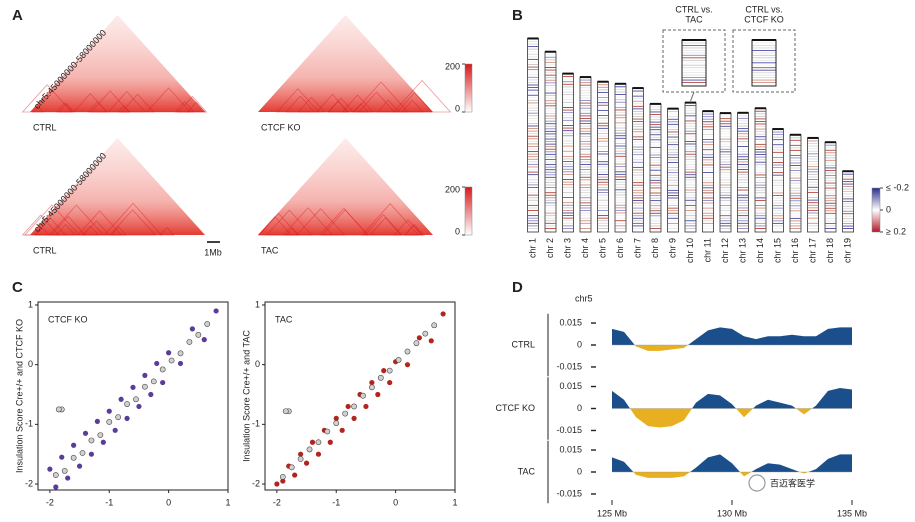 The width and height of the screenshot is (915, 522). I want to click on colorbar-tick-label: 200, so click(452, 66).